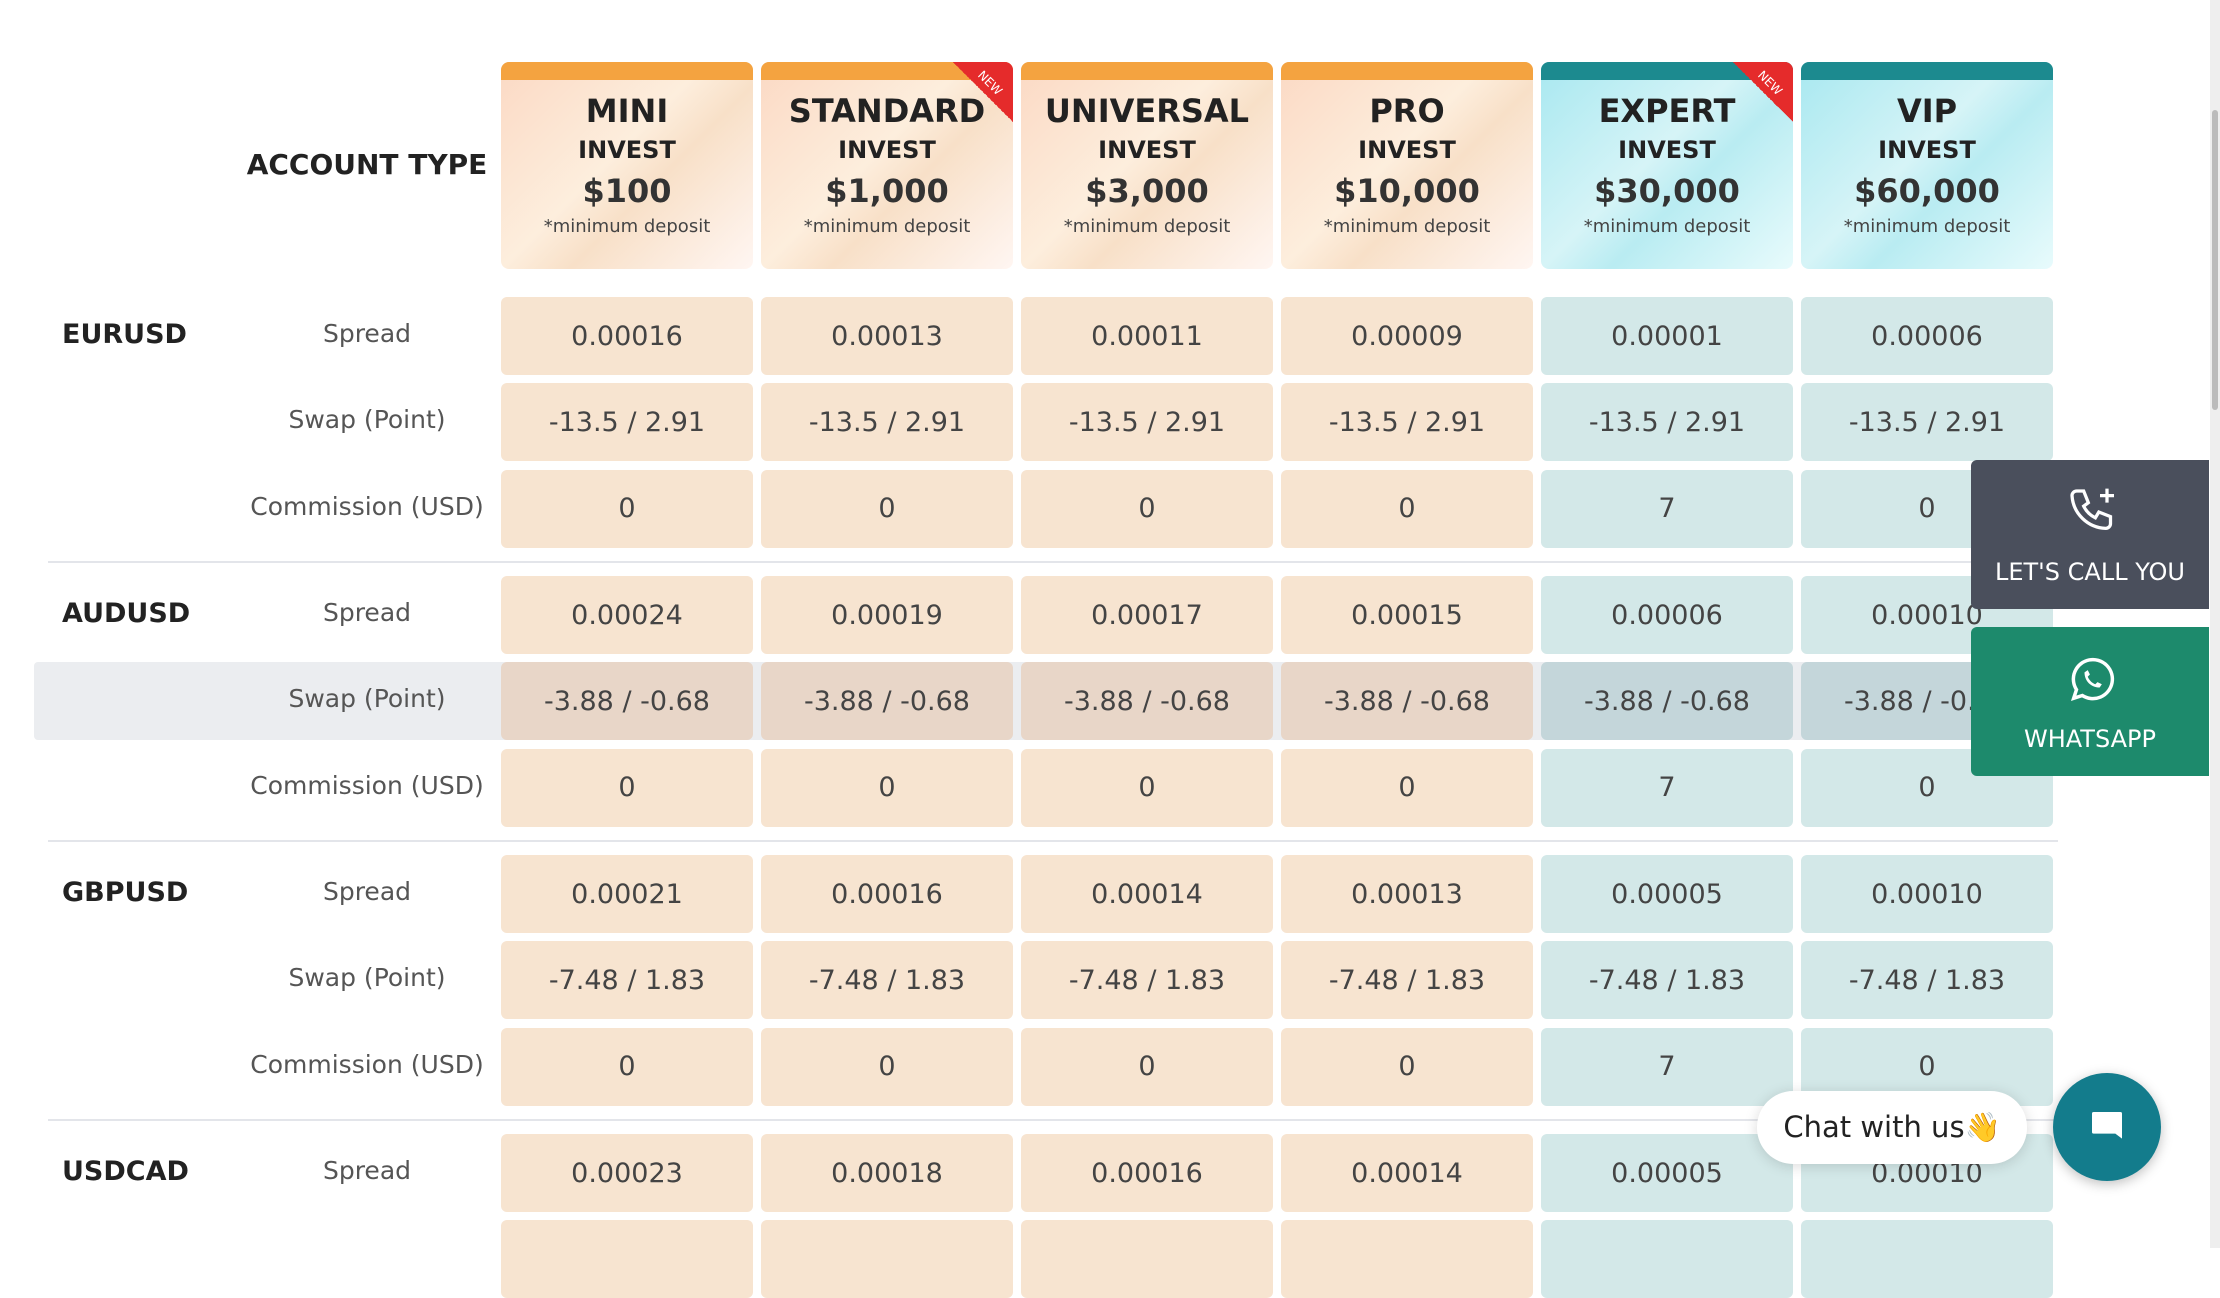  Describe the element at coordinates (887, 165) in the screenshot. I see `account-card: STANDARD INVEST $1,000 *minimum deposit NEW` at that location.